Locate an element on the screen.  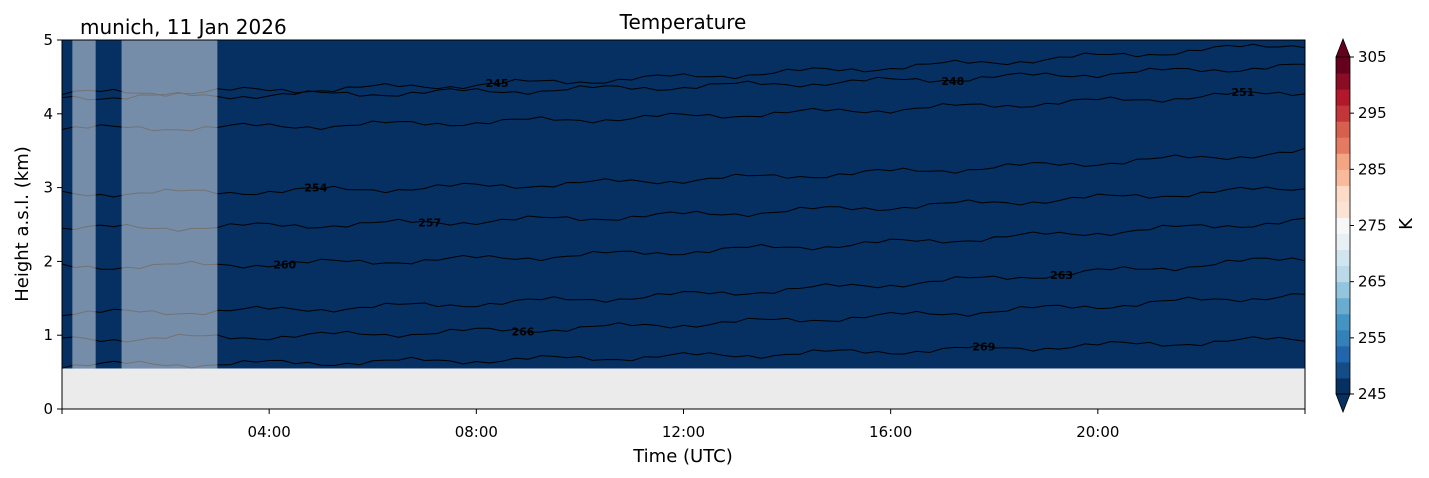
x-axis-ticks: 04:00 08:00 12:00 16:00 20:00 is located at coordinates (683, 425).